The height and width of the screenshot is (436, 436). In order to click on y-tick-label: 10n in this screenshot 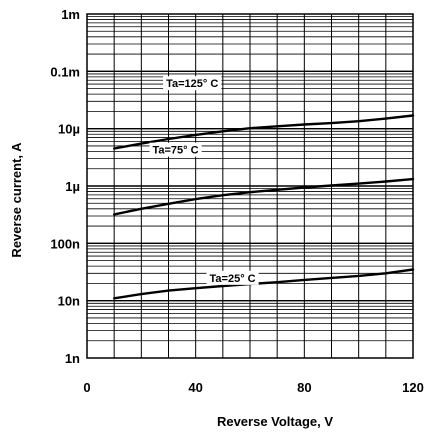, I will do `click(69, 301)`.